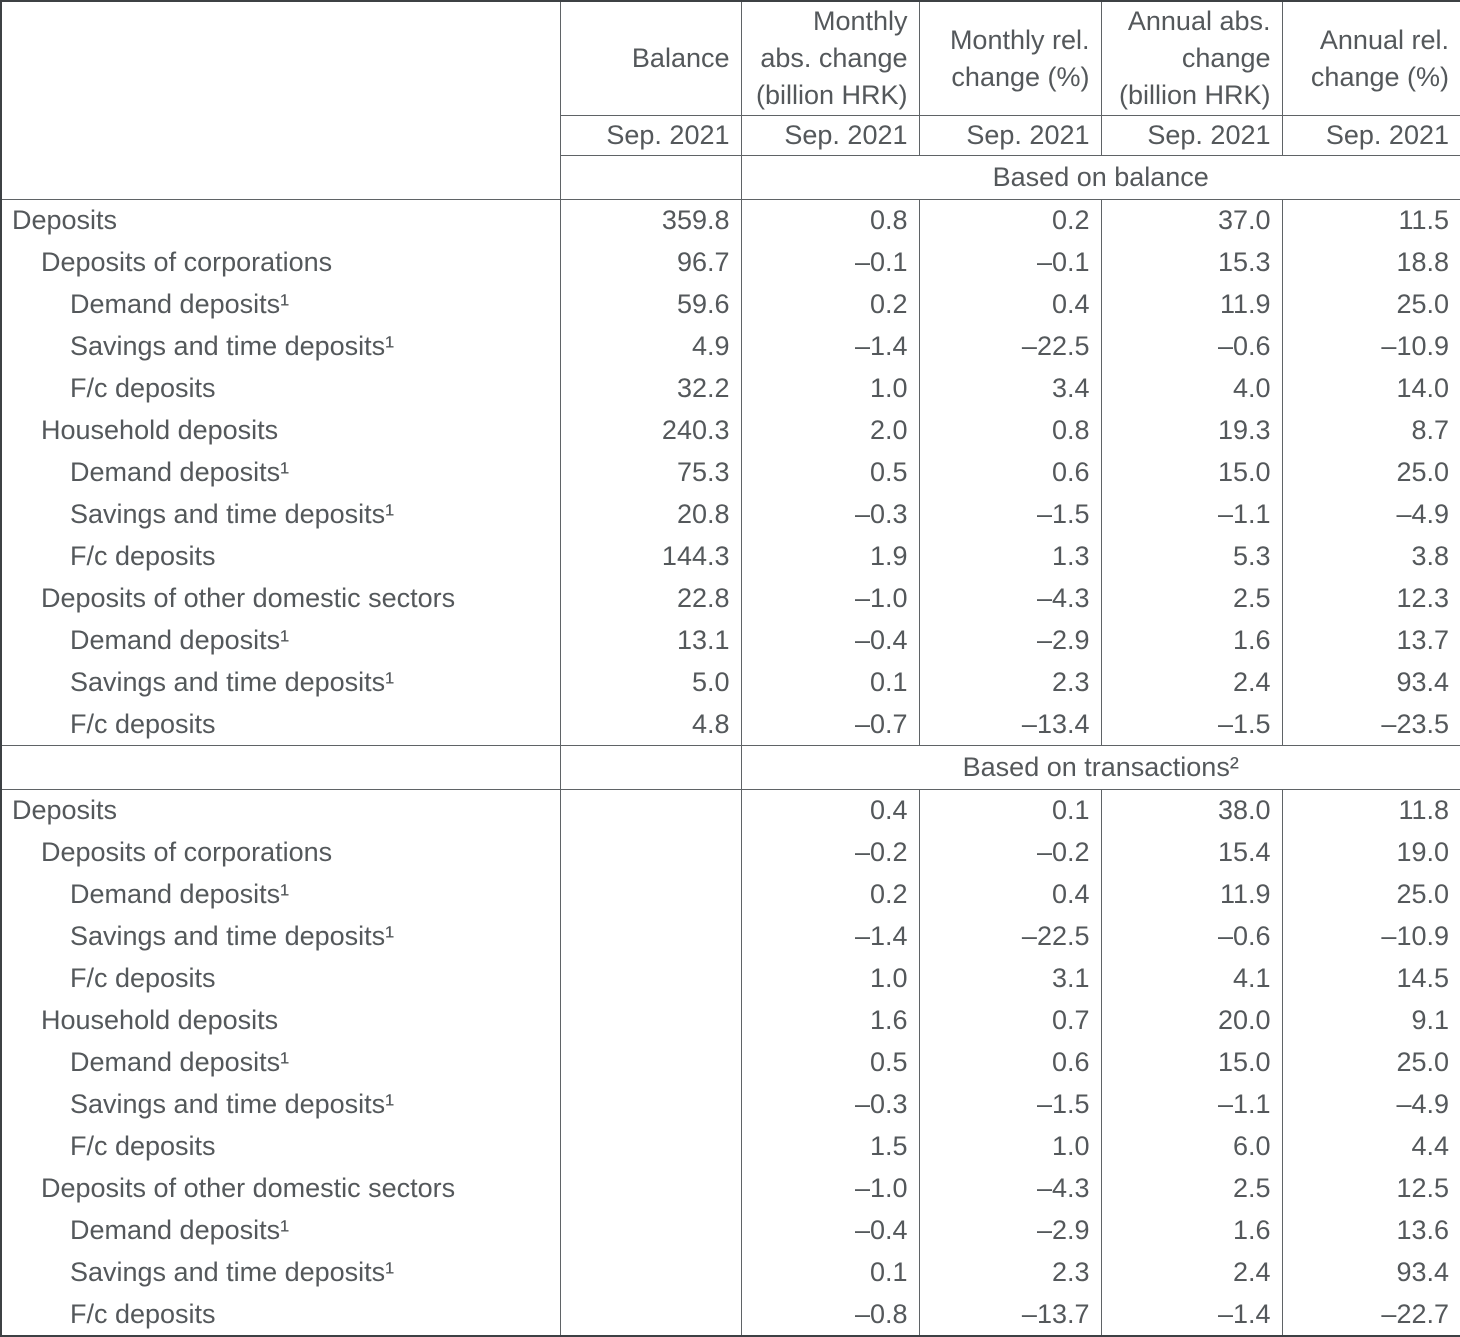 The width and height of the screenshot is (1460, 1337). Describe the element at coordinates (650, 598) in the screenshot. I see `value-cell: 22.8` at that location.